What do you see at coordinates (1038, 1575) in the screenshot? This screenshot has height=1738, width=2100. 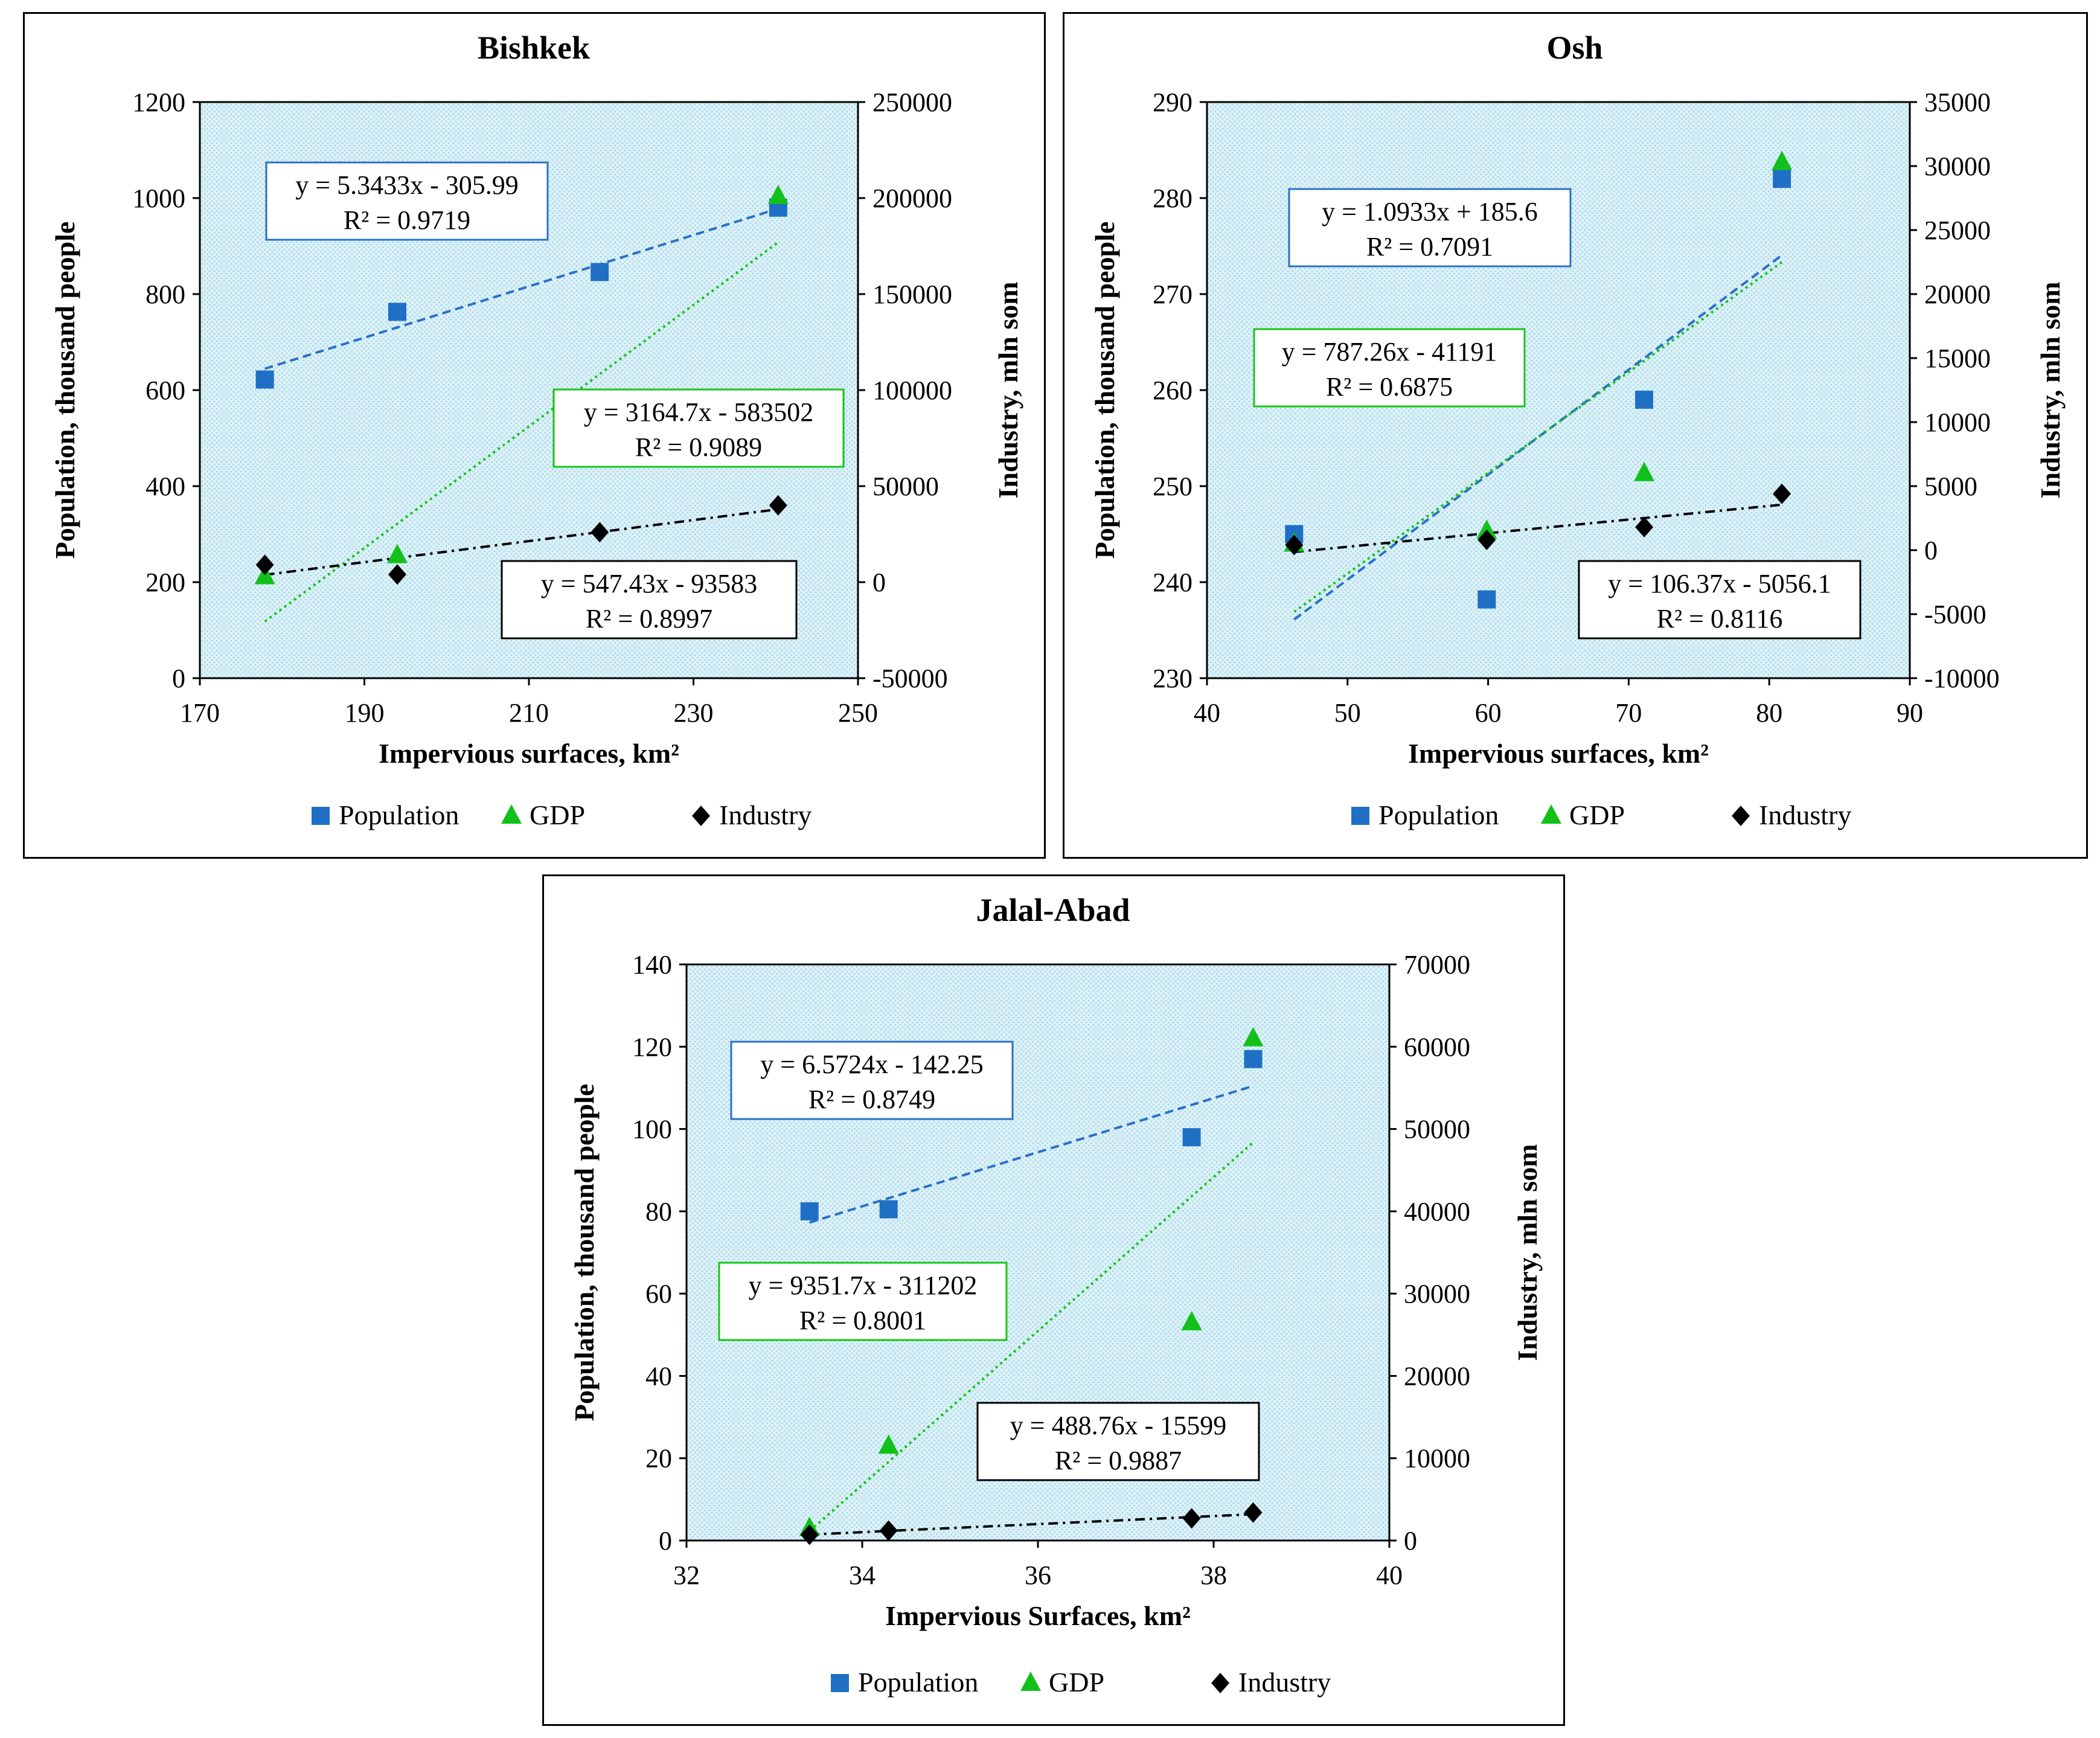 I see `x-tick-label: 36` at bounding box center [1038, 1575].